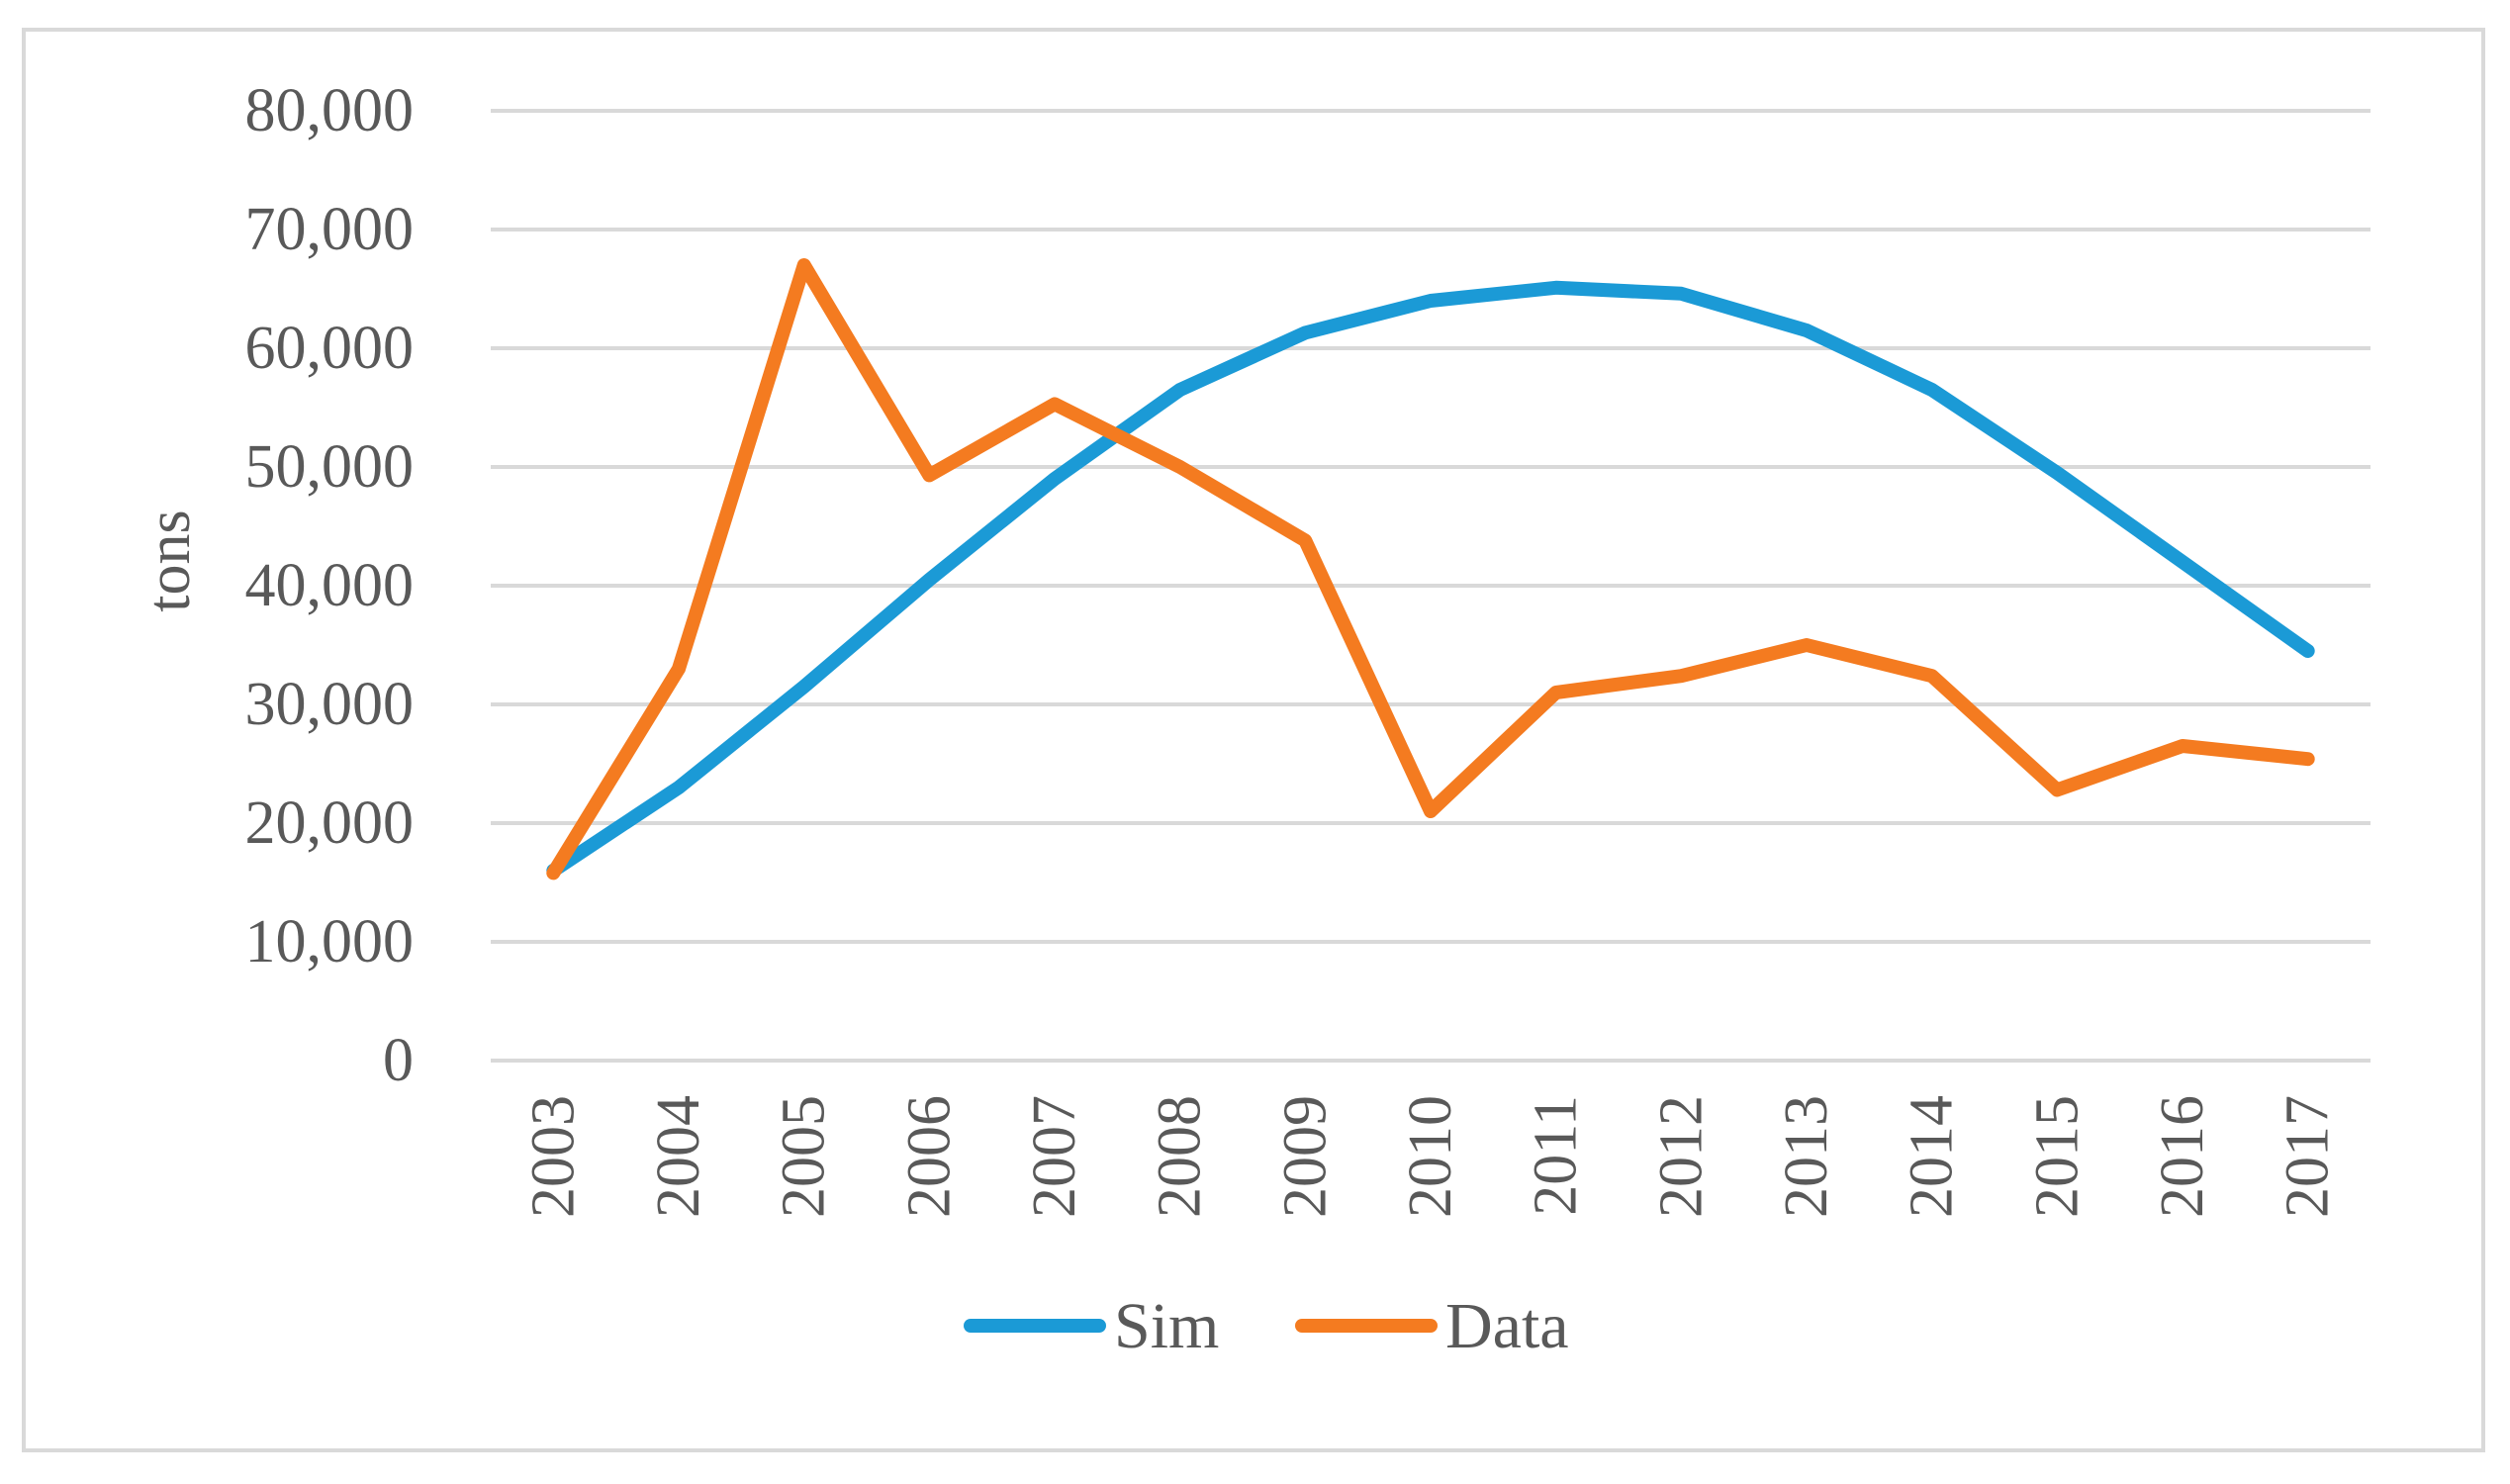 The height and width of the screenshot is (1484, 2510). Describe the element at coordinates (330, 704) in the screenshot. I see `y-tick-label: 30,000` at that location.